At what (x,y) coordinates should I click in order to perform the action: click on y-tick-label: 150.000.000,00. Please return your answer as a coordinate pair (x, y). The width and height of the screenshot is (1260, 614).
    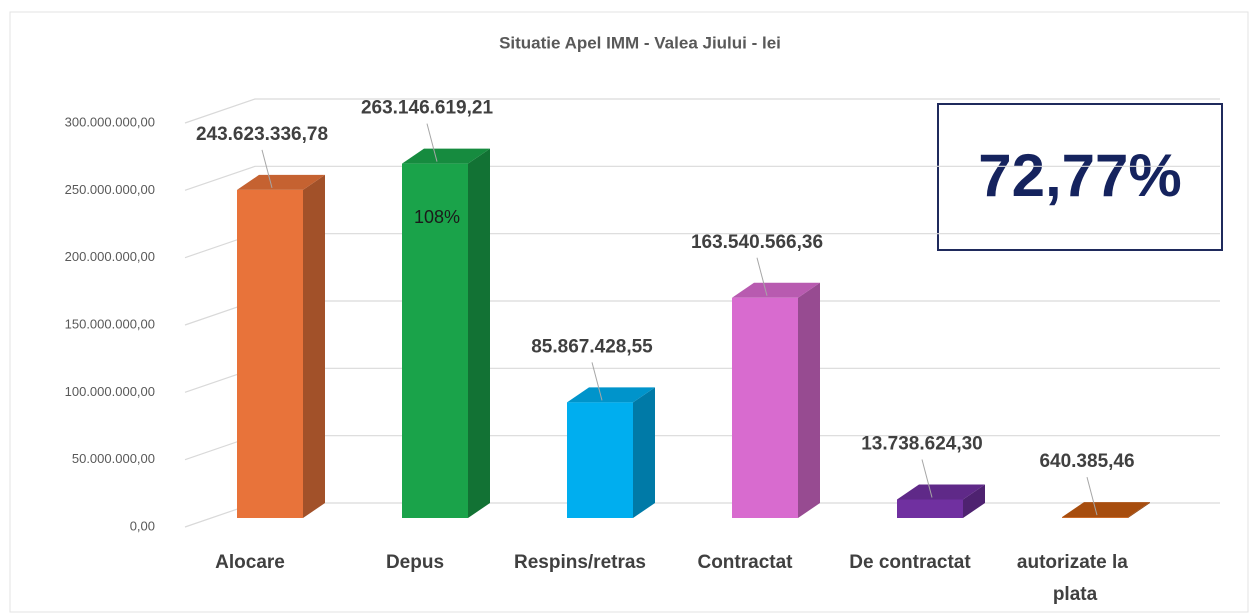
    Looking at the image, I should click on (110, 323).